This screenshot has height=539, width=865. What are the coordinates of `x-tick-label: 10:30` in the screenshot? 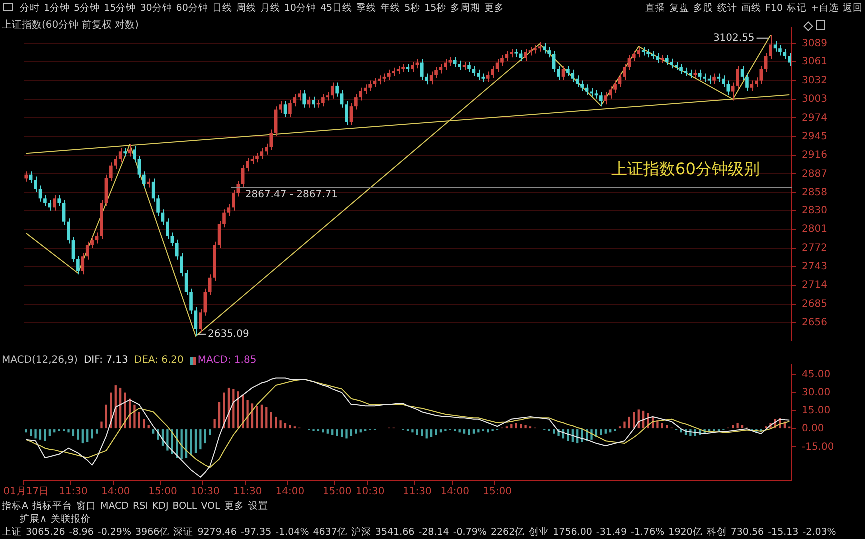 It's located at (370, 492).